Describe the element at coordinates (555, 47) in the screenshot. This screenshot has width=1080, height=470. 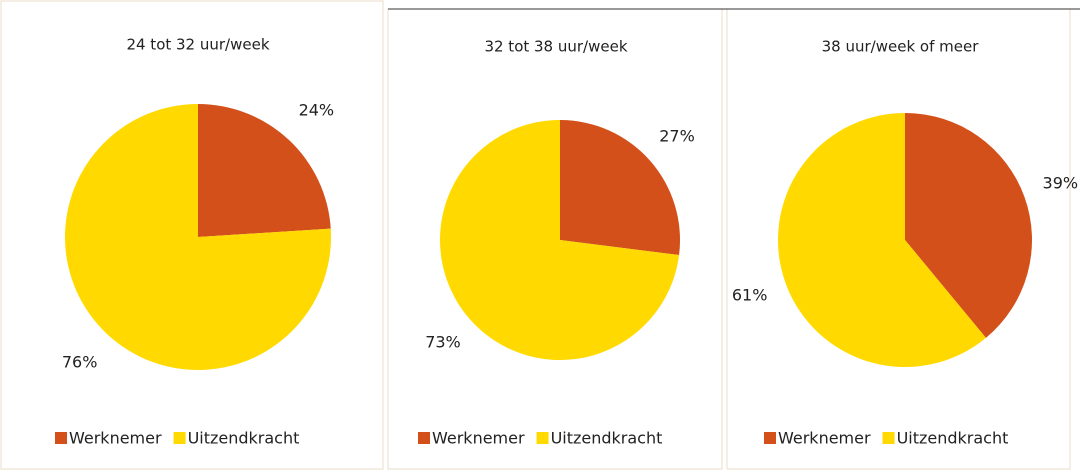
I see `chart-title: 32 tot 38 uur/week` at that location.